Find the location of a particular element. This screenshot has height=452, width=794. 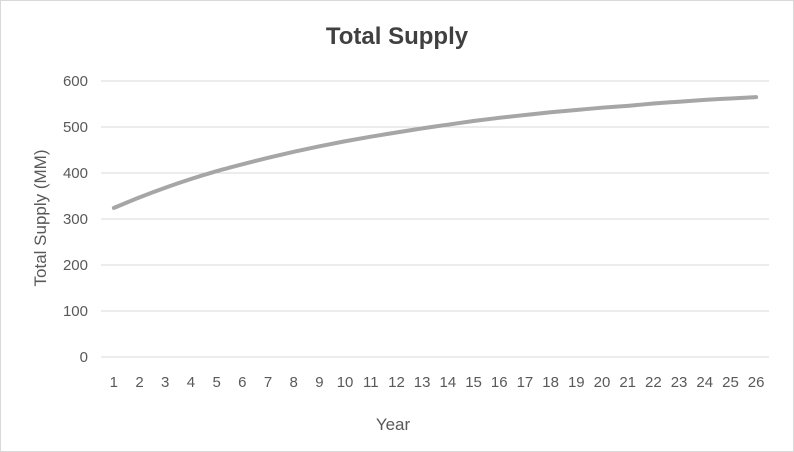

x-tick-label: 6 is located at coordinates (242, 382).